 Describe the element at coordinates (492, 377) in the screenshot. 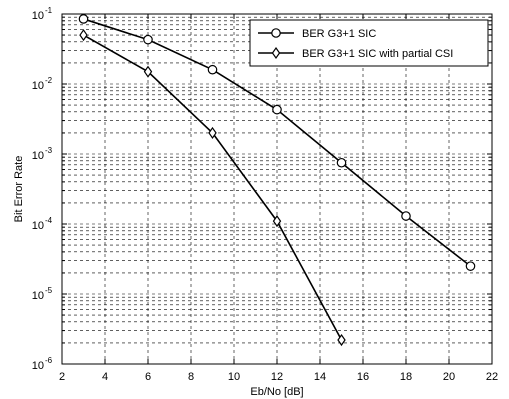

I see `x-tick-label: 22` at that location.